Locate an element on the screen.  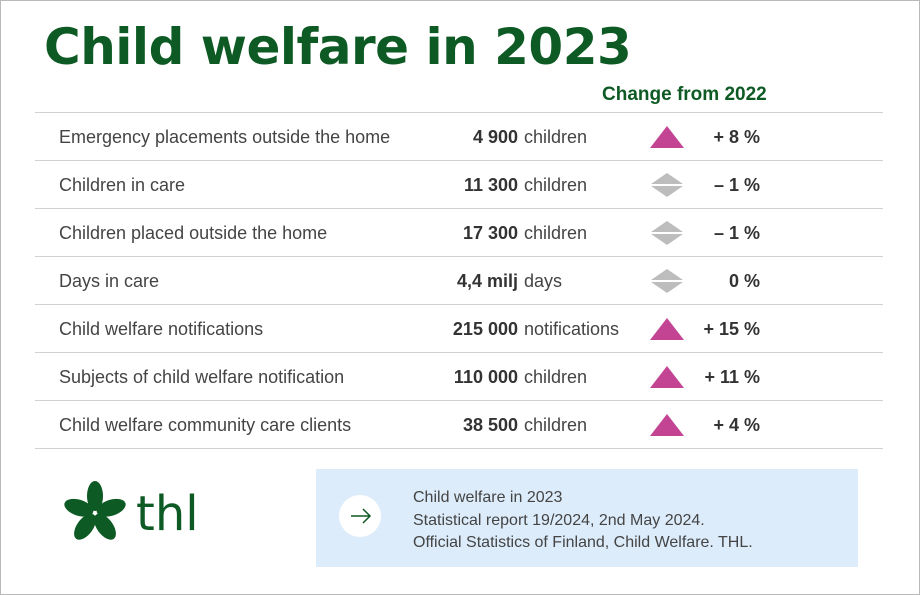
row-unit: days is located at coordinates (543, 281).